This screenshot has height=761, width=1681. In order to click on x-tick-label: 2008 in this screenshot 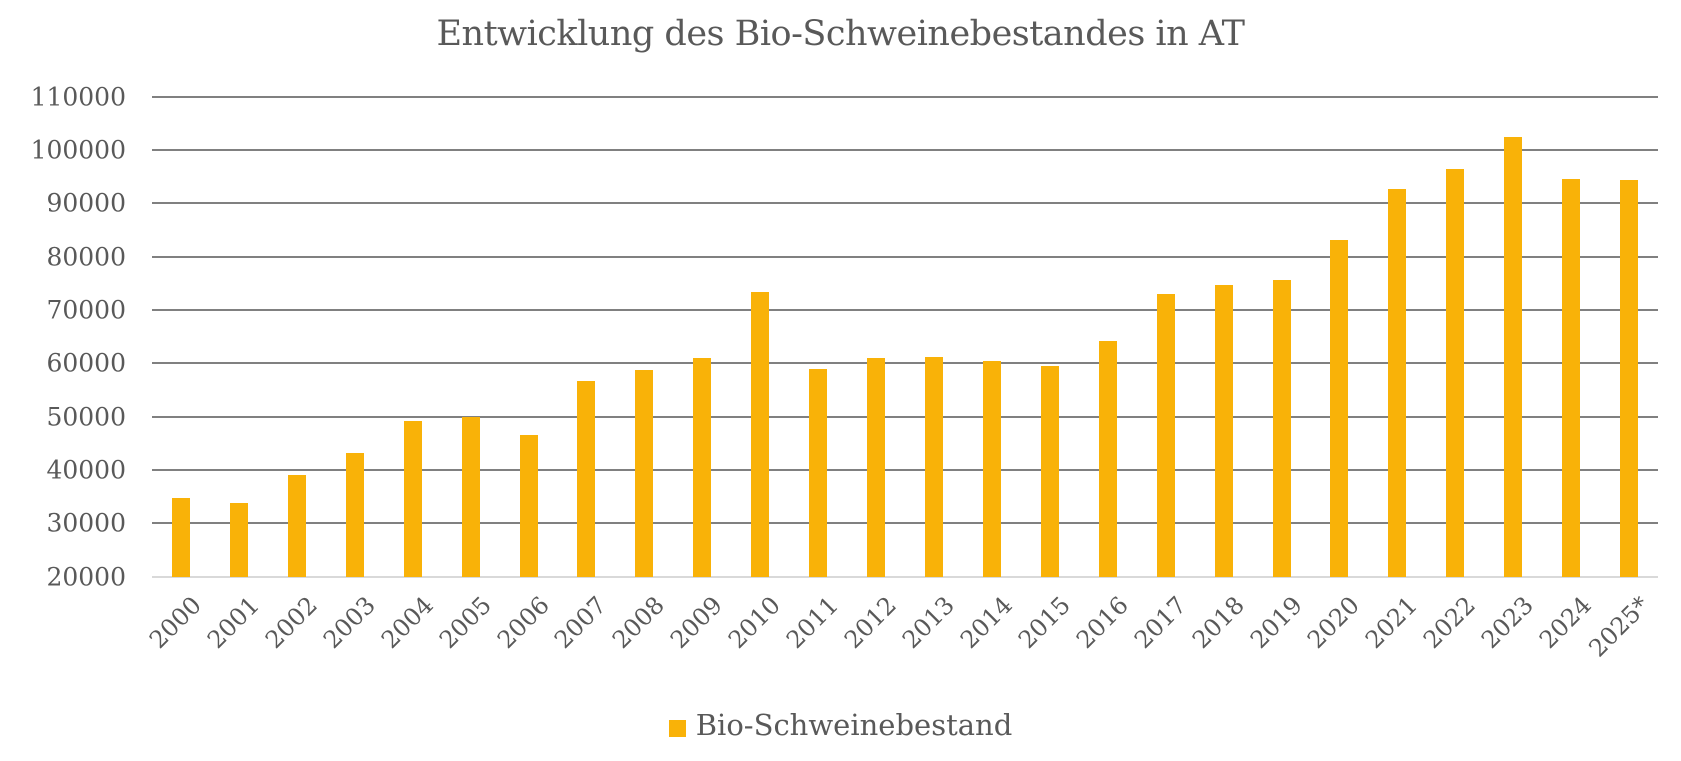, I will do `click(639, 622)`.